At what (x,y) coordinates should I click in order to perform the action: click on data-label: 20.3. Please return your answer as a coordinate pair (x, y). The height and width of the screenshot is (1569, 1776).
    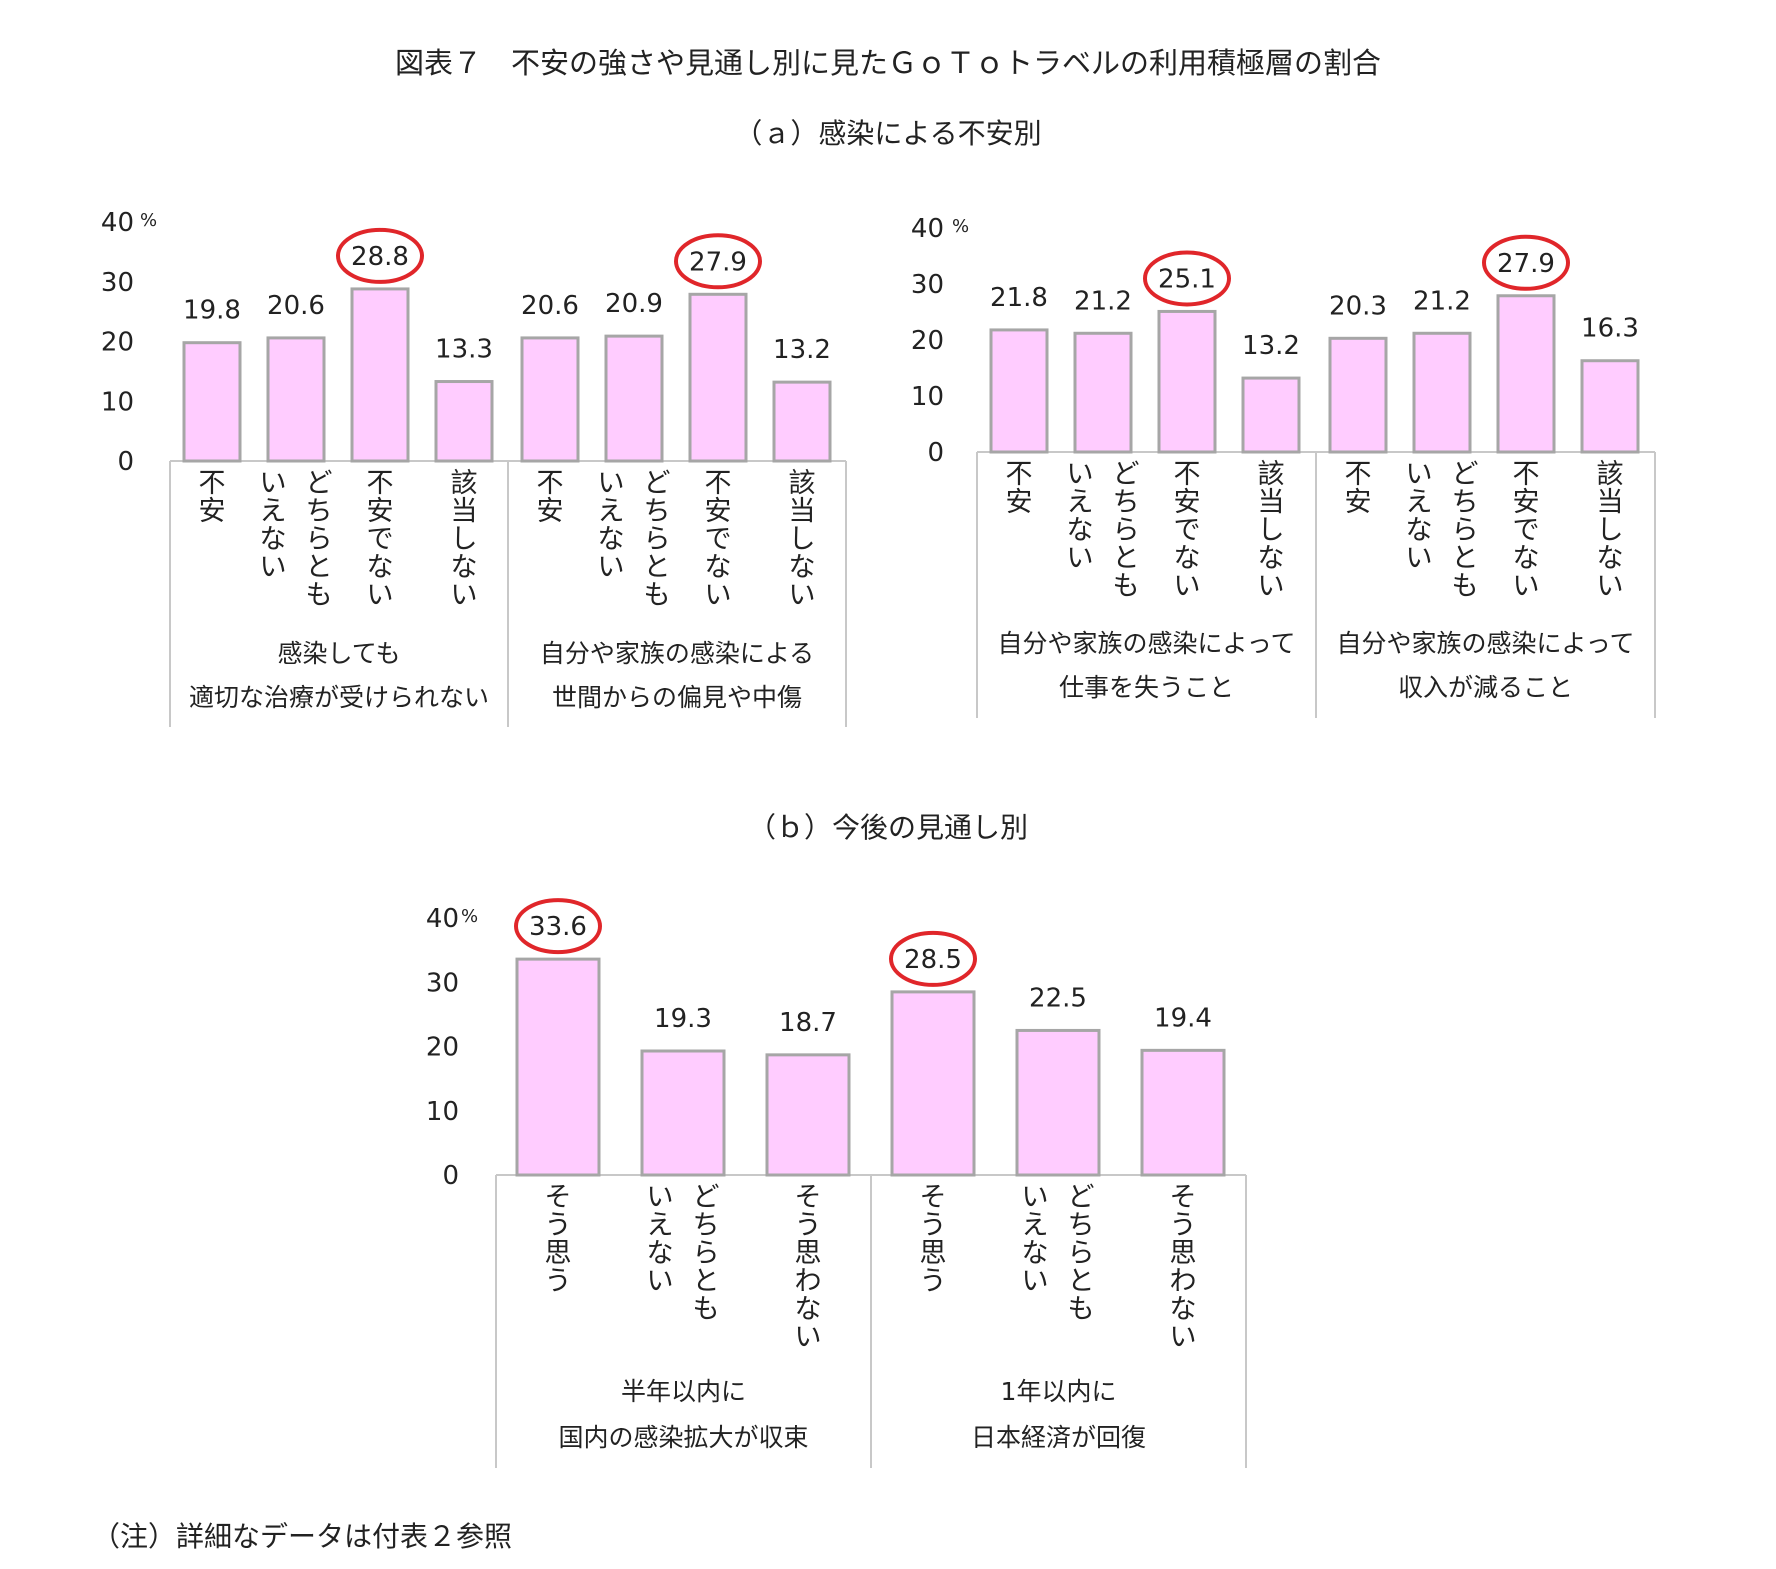
    Looking at the image, I should click on (1358, 306).